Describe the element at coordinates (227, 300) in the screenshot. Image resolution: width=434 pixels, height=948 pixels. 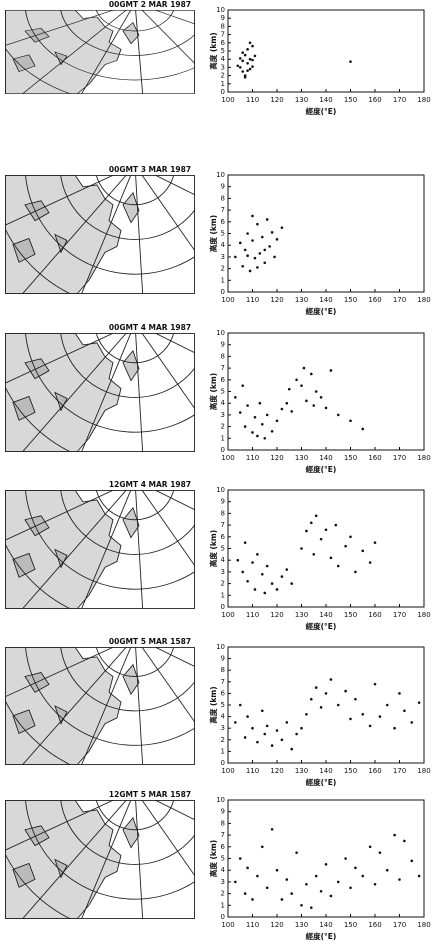
I see `x-tick-label: 100` at that location.